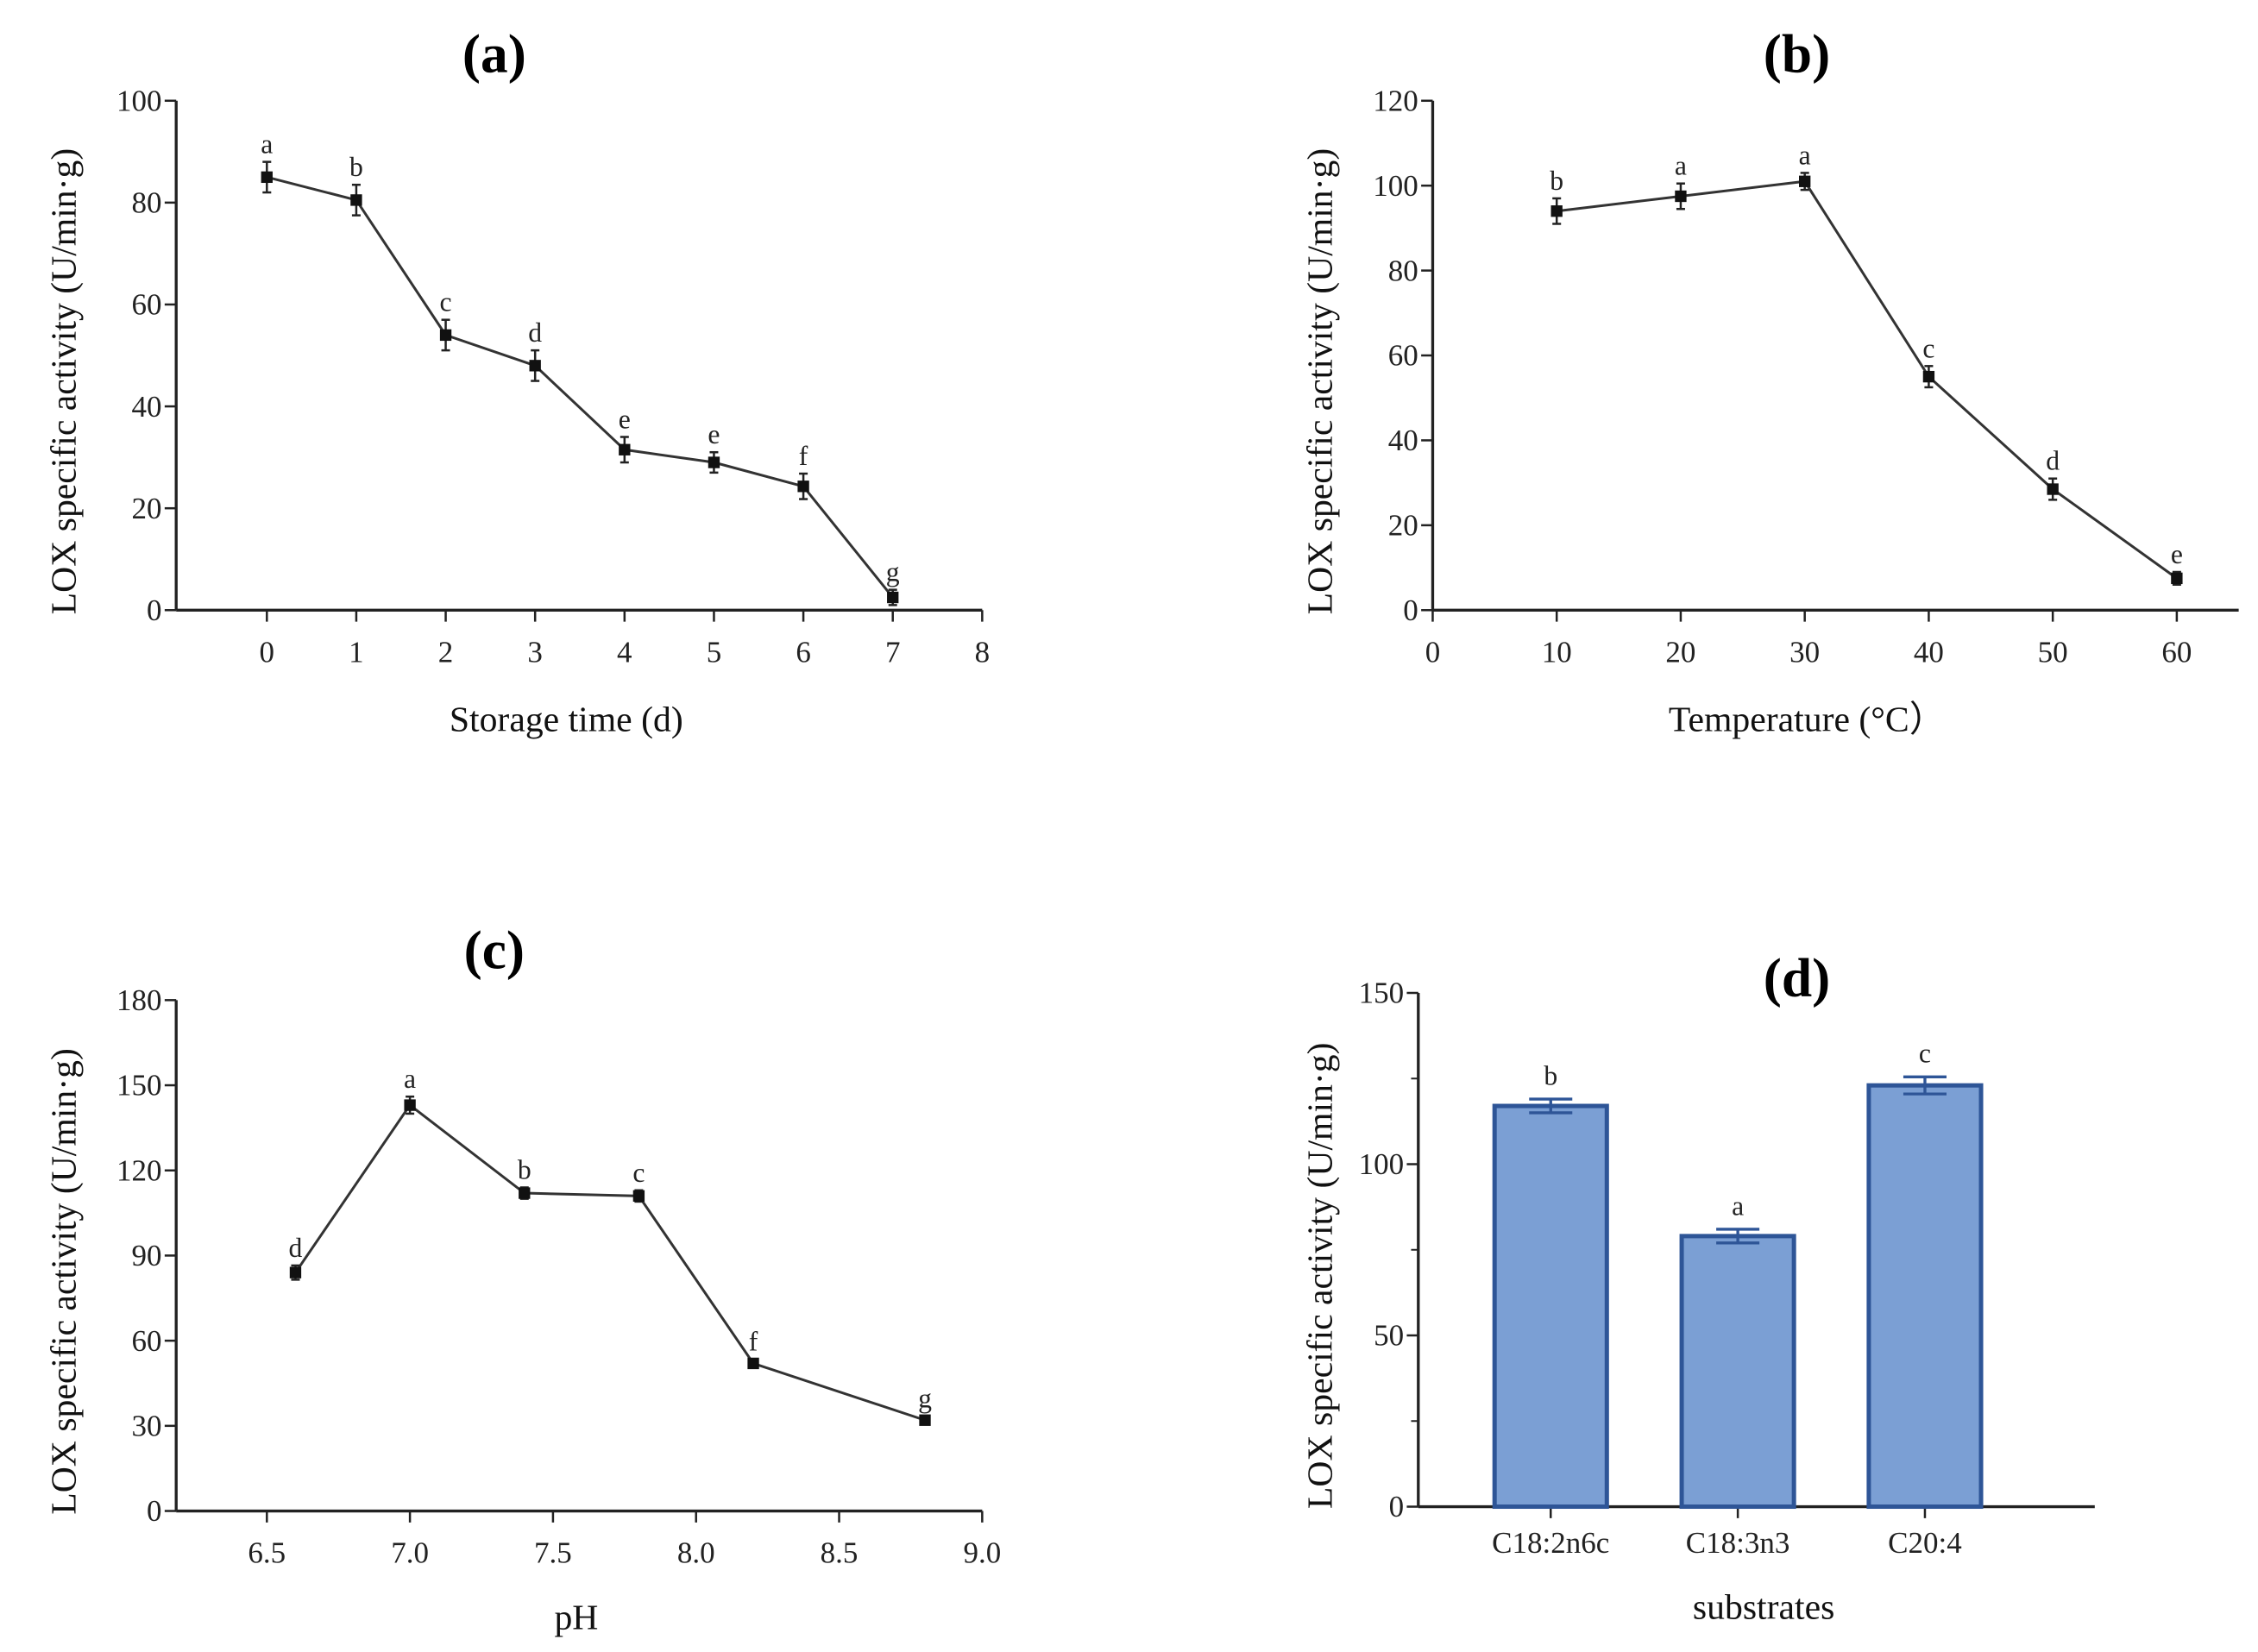  Describe the element at coordinates (1403, 526) in the screenshot. I see `y-tick-label: 20` at that location.